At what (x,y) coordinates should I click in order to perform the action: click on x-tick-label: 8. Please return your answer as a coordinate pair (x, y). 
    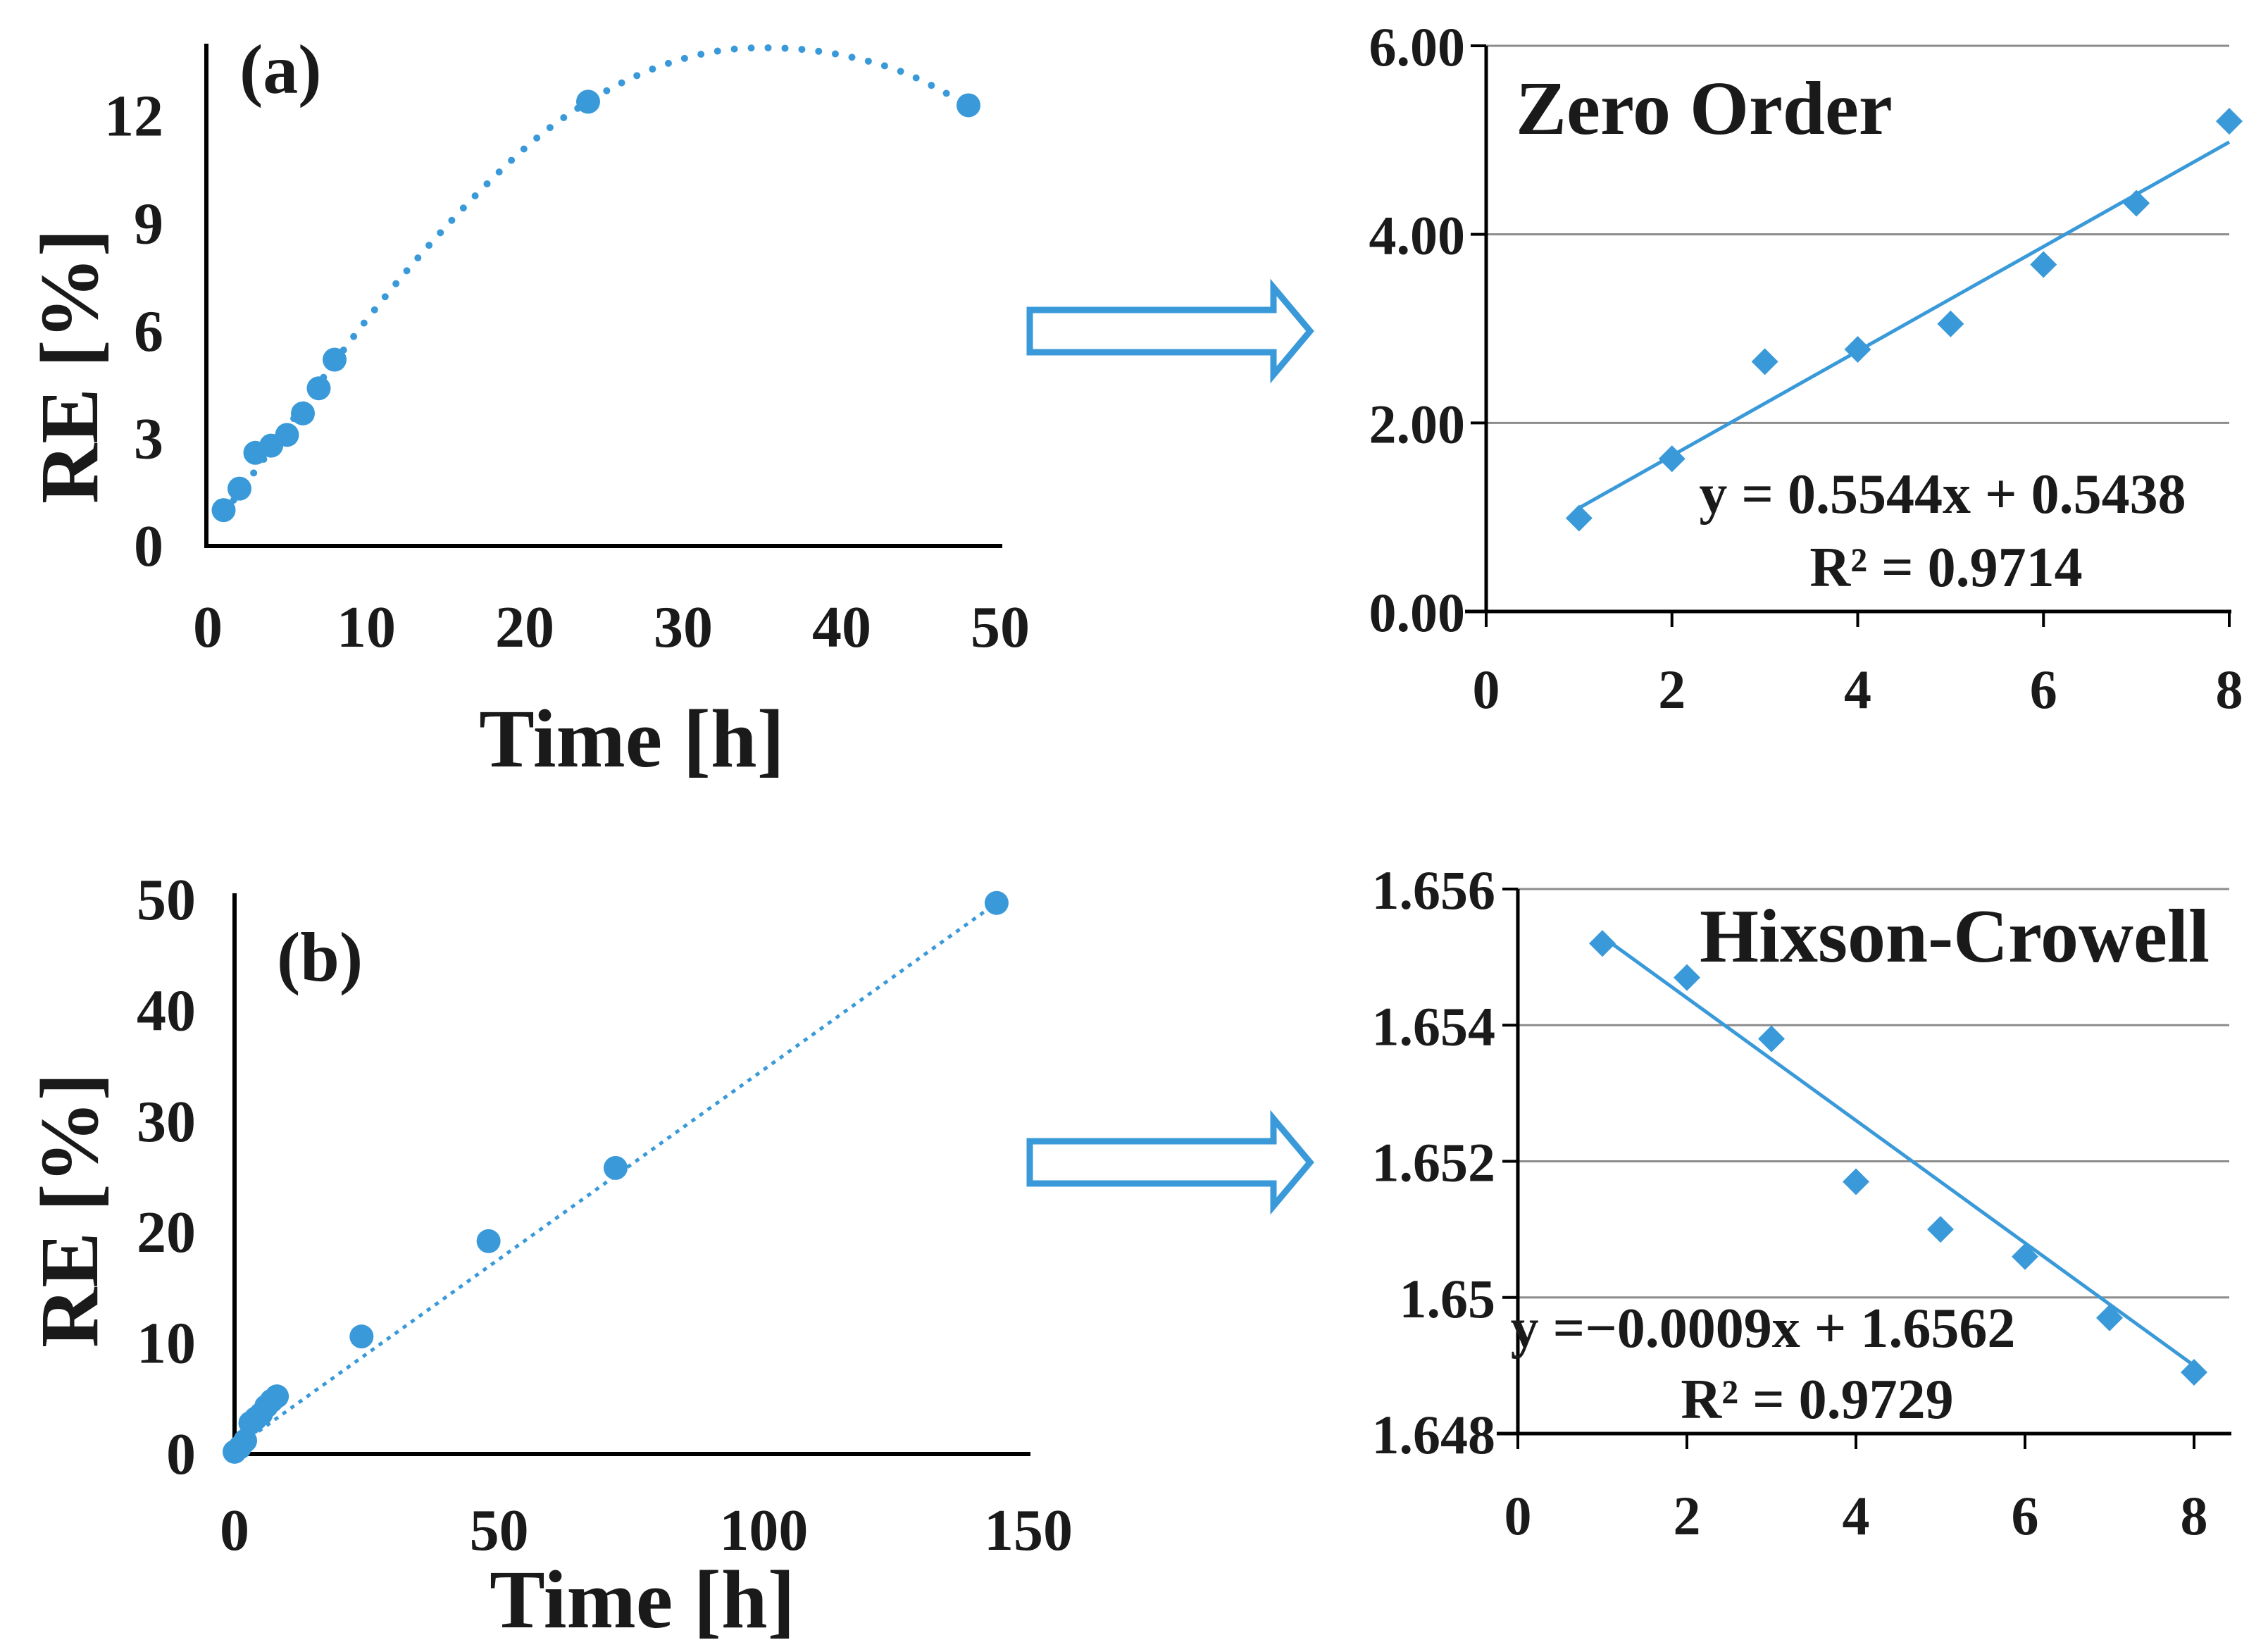
    Looking at the image, I should click on (2194, 1515).